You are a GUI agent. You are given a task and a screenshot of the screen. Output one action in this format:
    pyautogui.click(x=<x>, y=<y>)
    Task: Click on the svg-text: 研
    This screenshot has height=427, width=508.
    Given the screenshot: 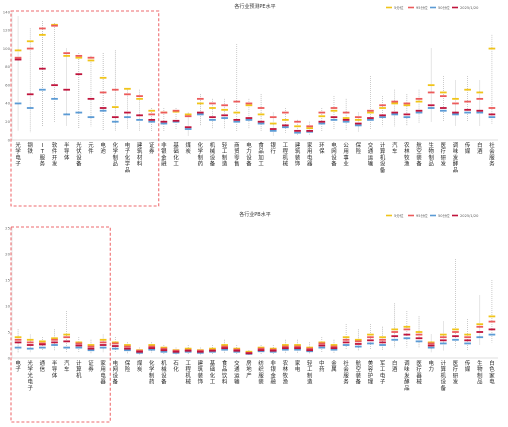 What is the action you would take?
    pyautogui.click(x=456, y=375)
    